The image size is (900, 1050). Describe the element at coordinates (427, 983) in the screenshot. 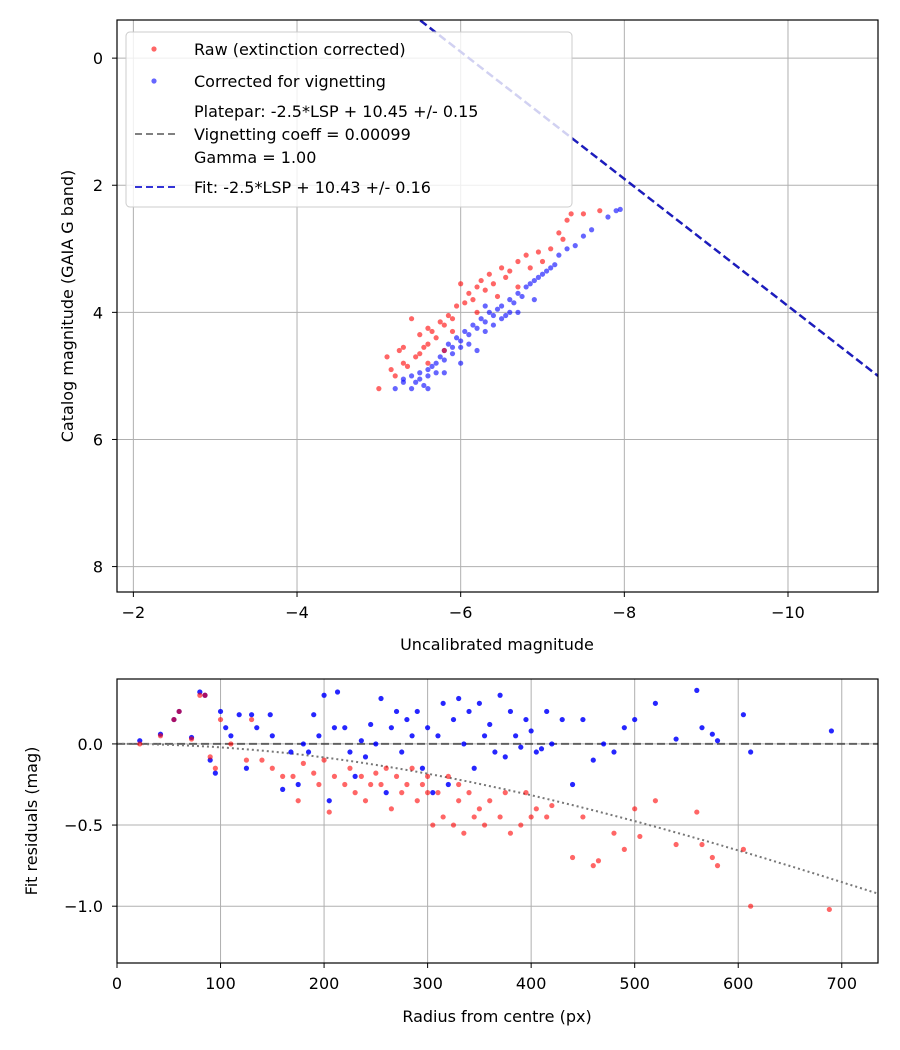

I see `bottom-x-tick-label: 300` at that location.